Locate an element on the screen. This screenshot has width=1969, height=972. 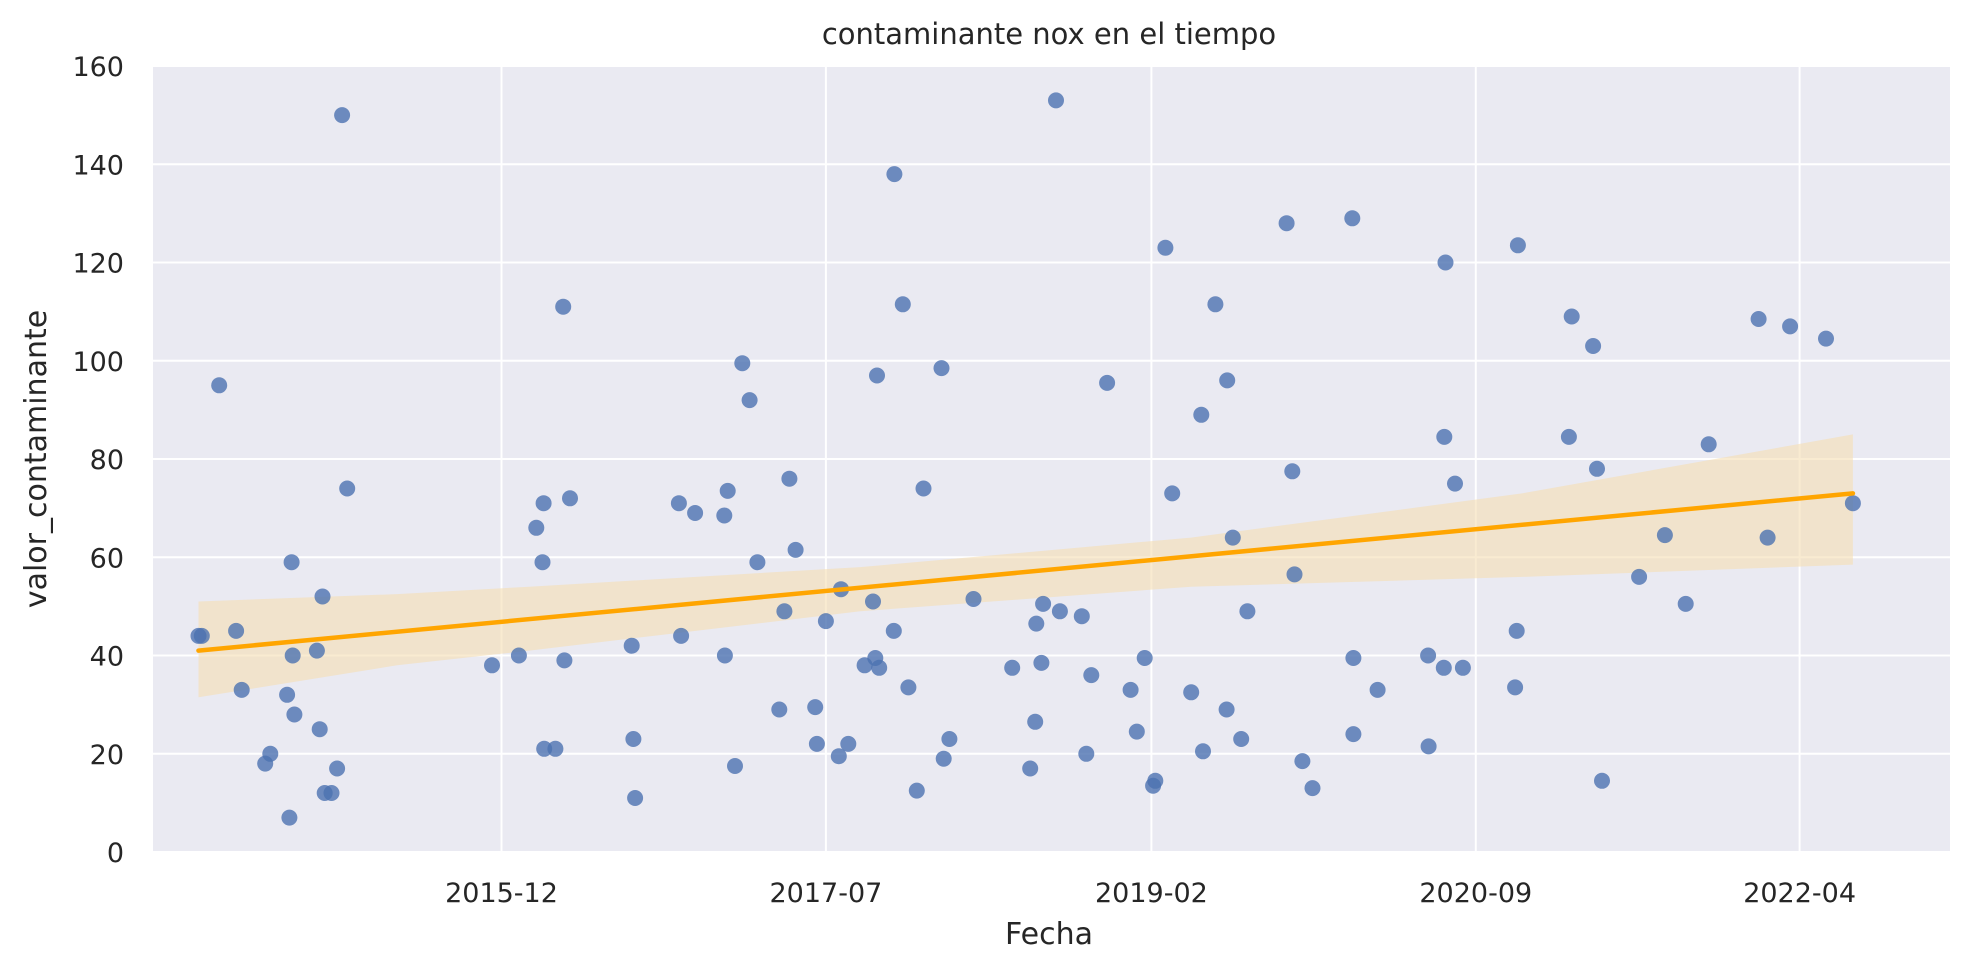
y-tick-label: 140 is located at coordinates (98, 165).